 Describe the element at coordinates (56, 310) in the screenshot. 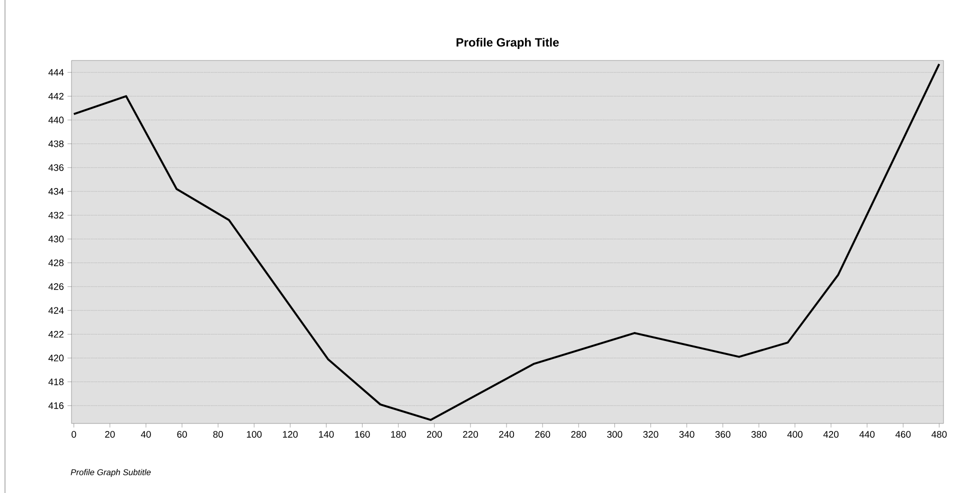

I see `y-tick-label: 424` at that location.